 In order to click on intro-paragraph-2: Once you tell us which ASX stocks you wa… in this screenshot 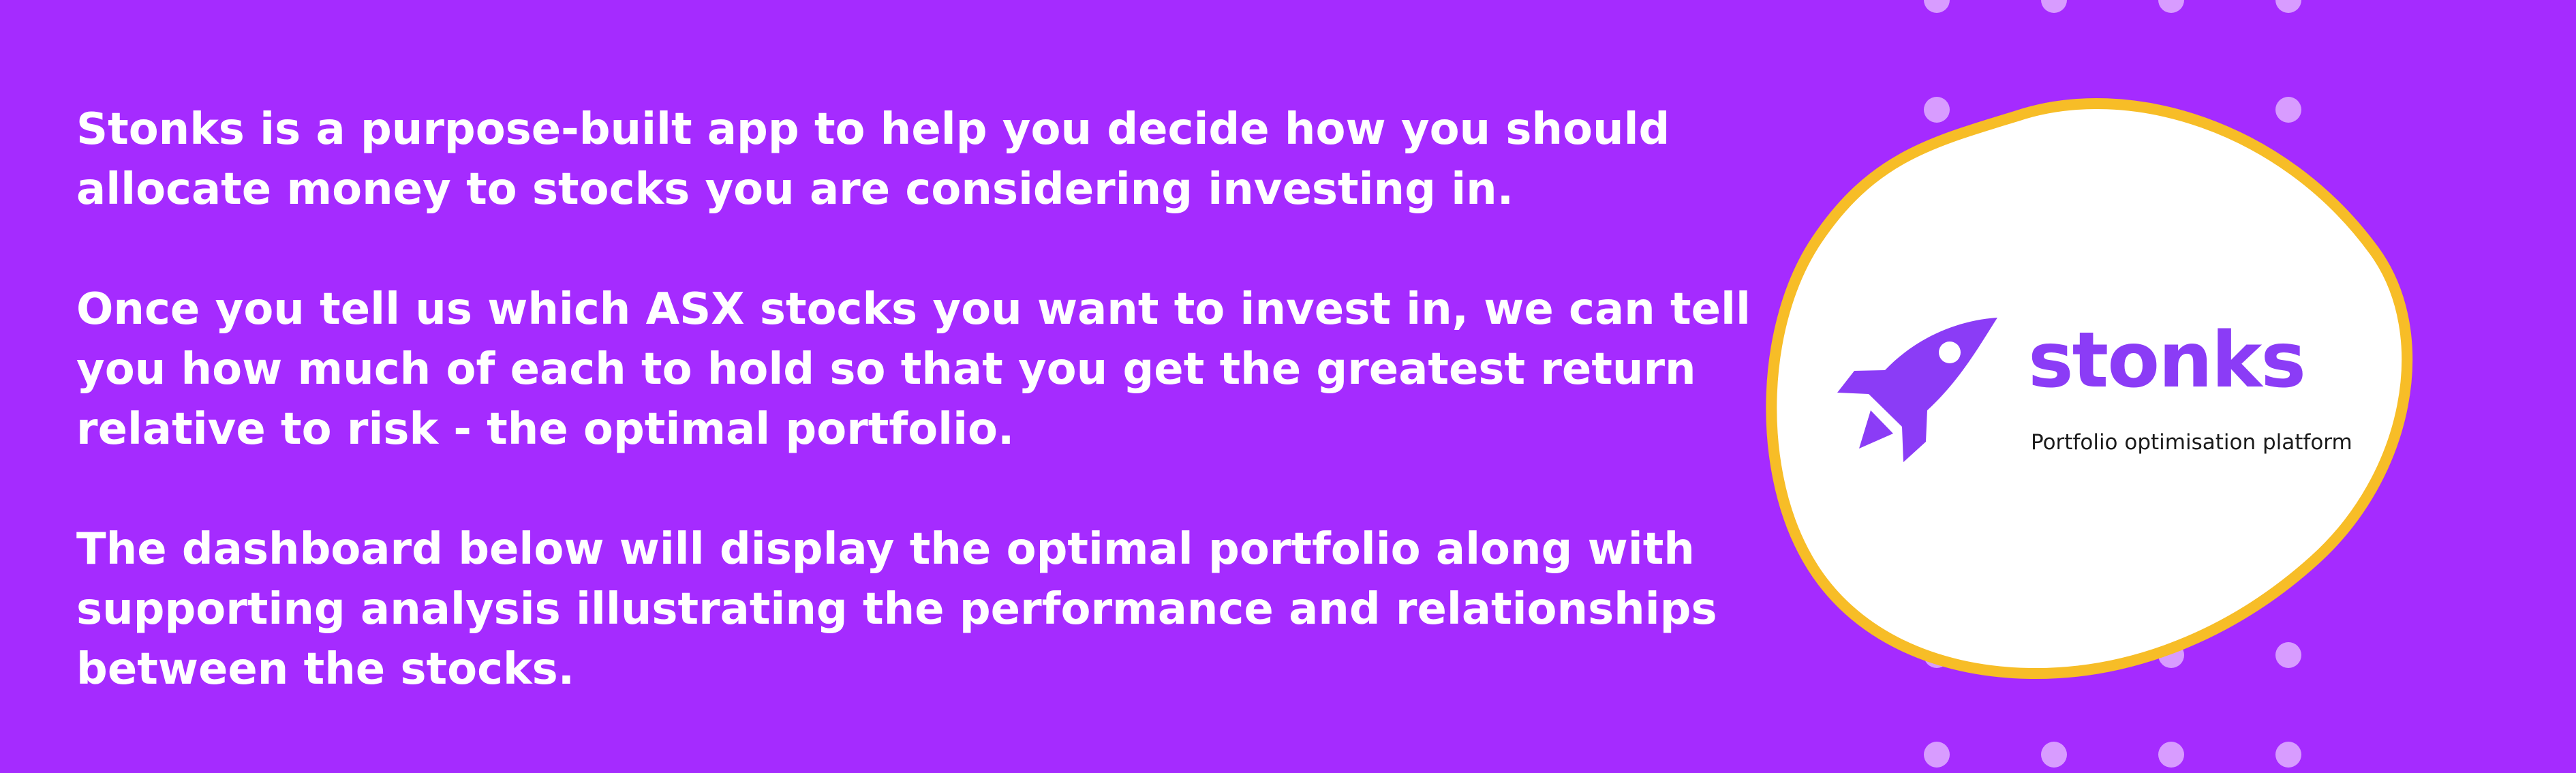, I will do `click(913, 369)`.